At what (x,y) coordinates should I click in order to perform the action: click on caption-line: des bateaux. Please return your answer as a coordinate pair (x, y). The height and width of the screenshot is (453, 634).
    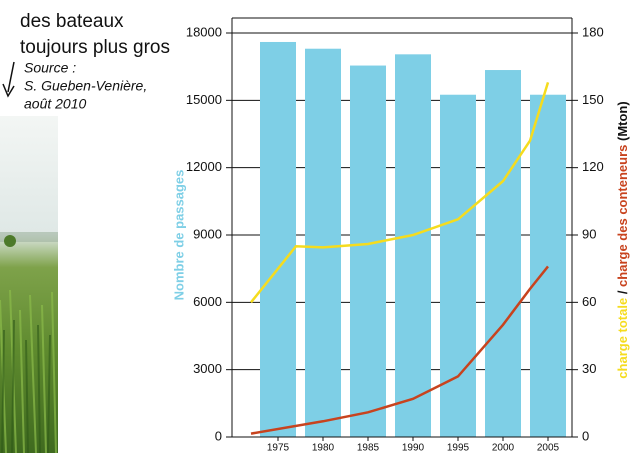
    Looking at the image, I should click on (72, 21).